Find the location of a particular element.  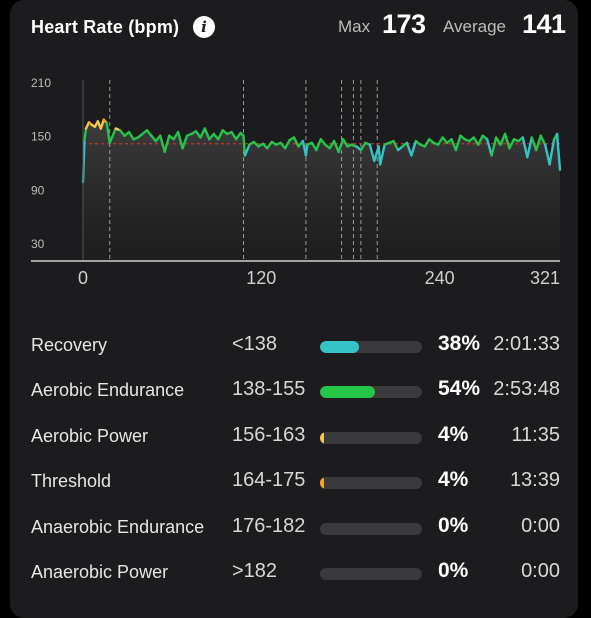

x-tick-label: 321 is located at coordinates (545, 278).